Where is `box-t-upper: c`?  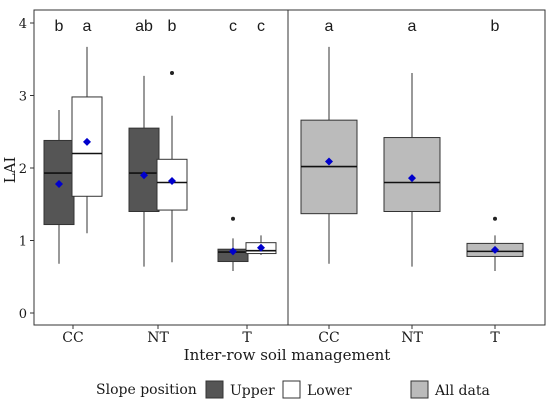 box-t-upper: c is located at coordinates (233, 144).